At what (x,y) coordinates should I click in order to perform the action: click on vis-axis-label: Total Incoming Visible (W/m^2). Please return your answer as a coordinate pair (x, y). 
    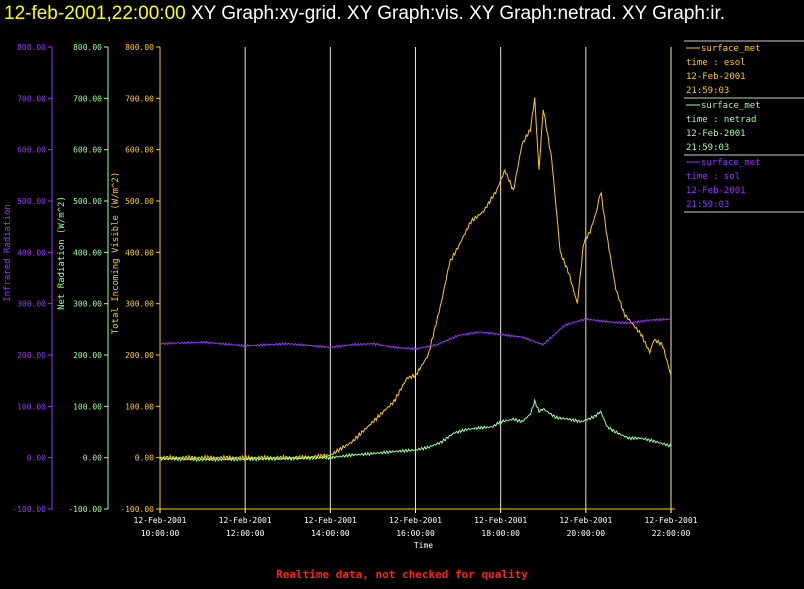
    Looking at the image, I should click on (116, 253).